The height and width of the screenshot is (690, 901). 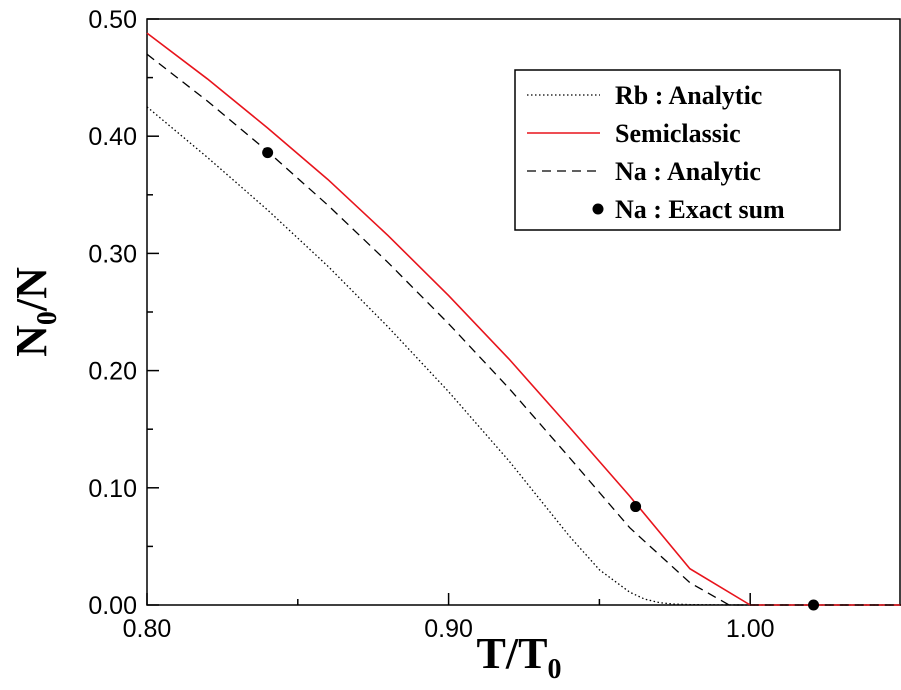 I want to click on legend-label: Semiclassic, so click(x=678, y=133).